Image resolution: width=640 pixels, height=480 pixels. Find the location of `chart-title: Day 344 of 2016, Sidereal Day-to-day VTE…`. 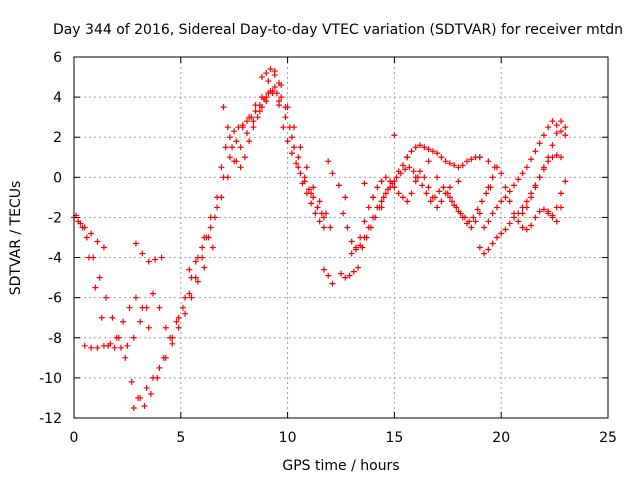

chart-title: Day 344 of 2016, Sidereal Day-to-day VTE… is located at coordinates (338, 30).